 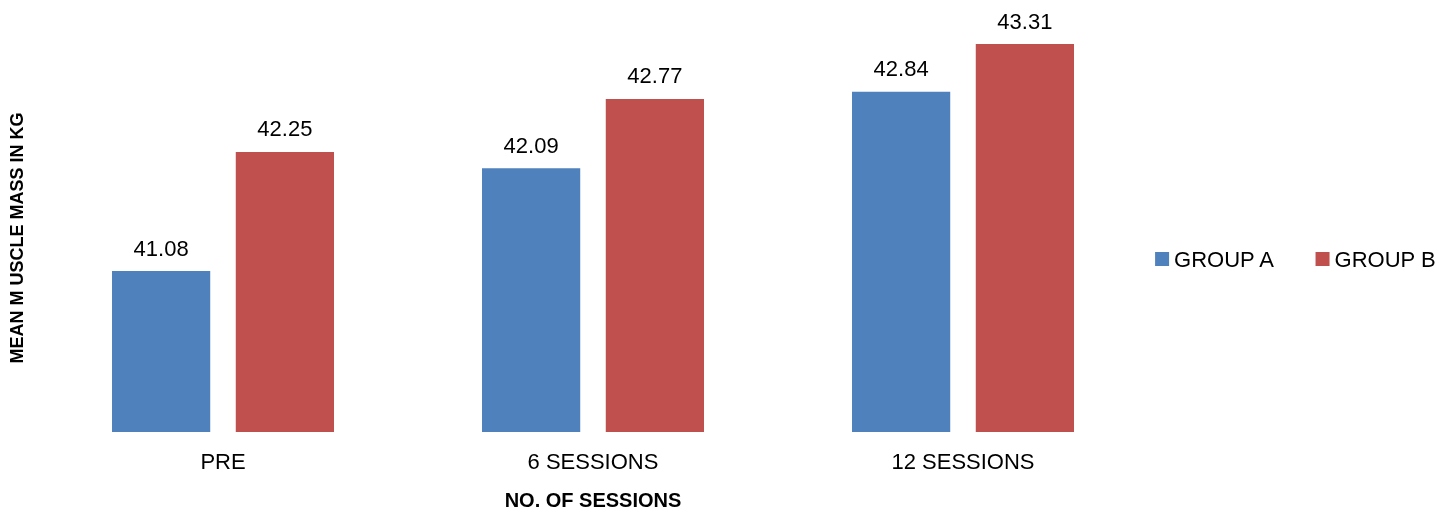 I want to click on data-label: 42.84, so click(x=901, y=69).